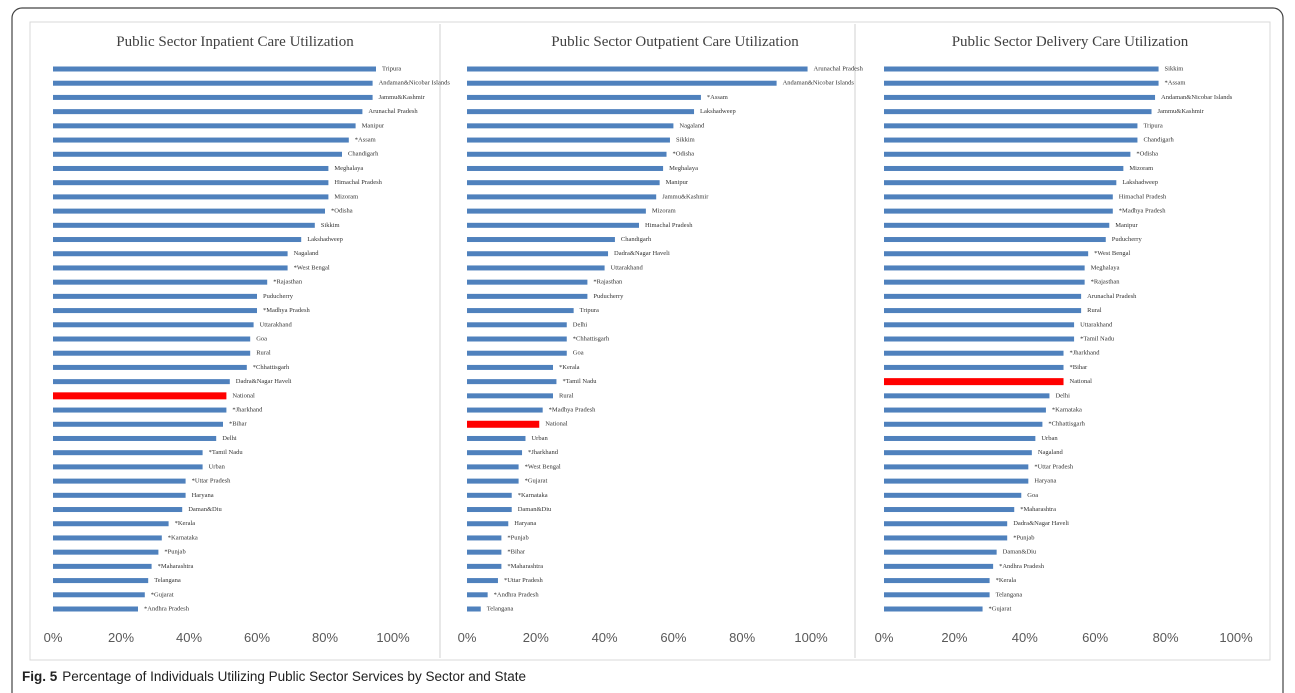 This screenshot has height=693, width=1295. I want to click on bar-label: *Rajasthan, so click(1106, 282).